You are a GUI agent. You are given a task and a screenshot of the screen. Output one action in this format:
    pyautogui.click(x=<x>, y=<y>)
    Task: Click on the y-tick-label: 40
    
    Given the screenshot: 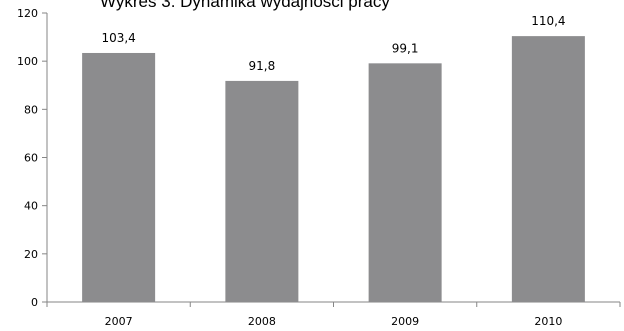 What is the action you would take?
    pyautogui.click(x=31, y=206)
    